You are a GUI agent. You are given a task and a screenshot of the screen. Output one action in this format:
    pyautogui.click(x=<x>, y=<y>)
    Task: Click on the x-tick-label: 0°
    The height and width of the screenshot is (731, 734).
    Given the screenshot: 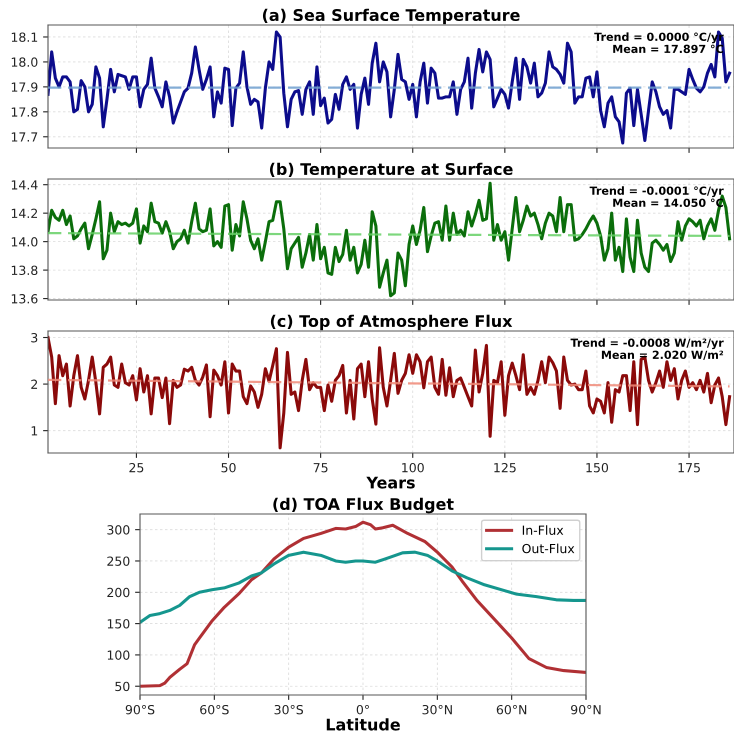 What is the action you would take?
    pyautogui.click(x=362, y=709)
    